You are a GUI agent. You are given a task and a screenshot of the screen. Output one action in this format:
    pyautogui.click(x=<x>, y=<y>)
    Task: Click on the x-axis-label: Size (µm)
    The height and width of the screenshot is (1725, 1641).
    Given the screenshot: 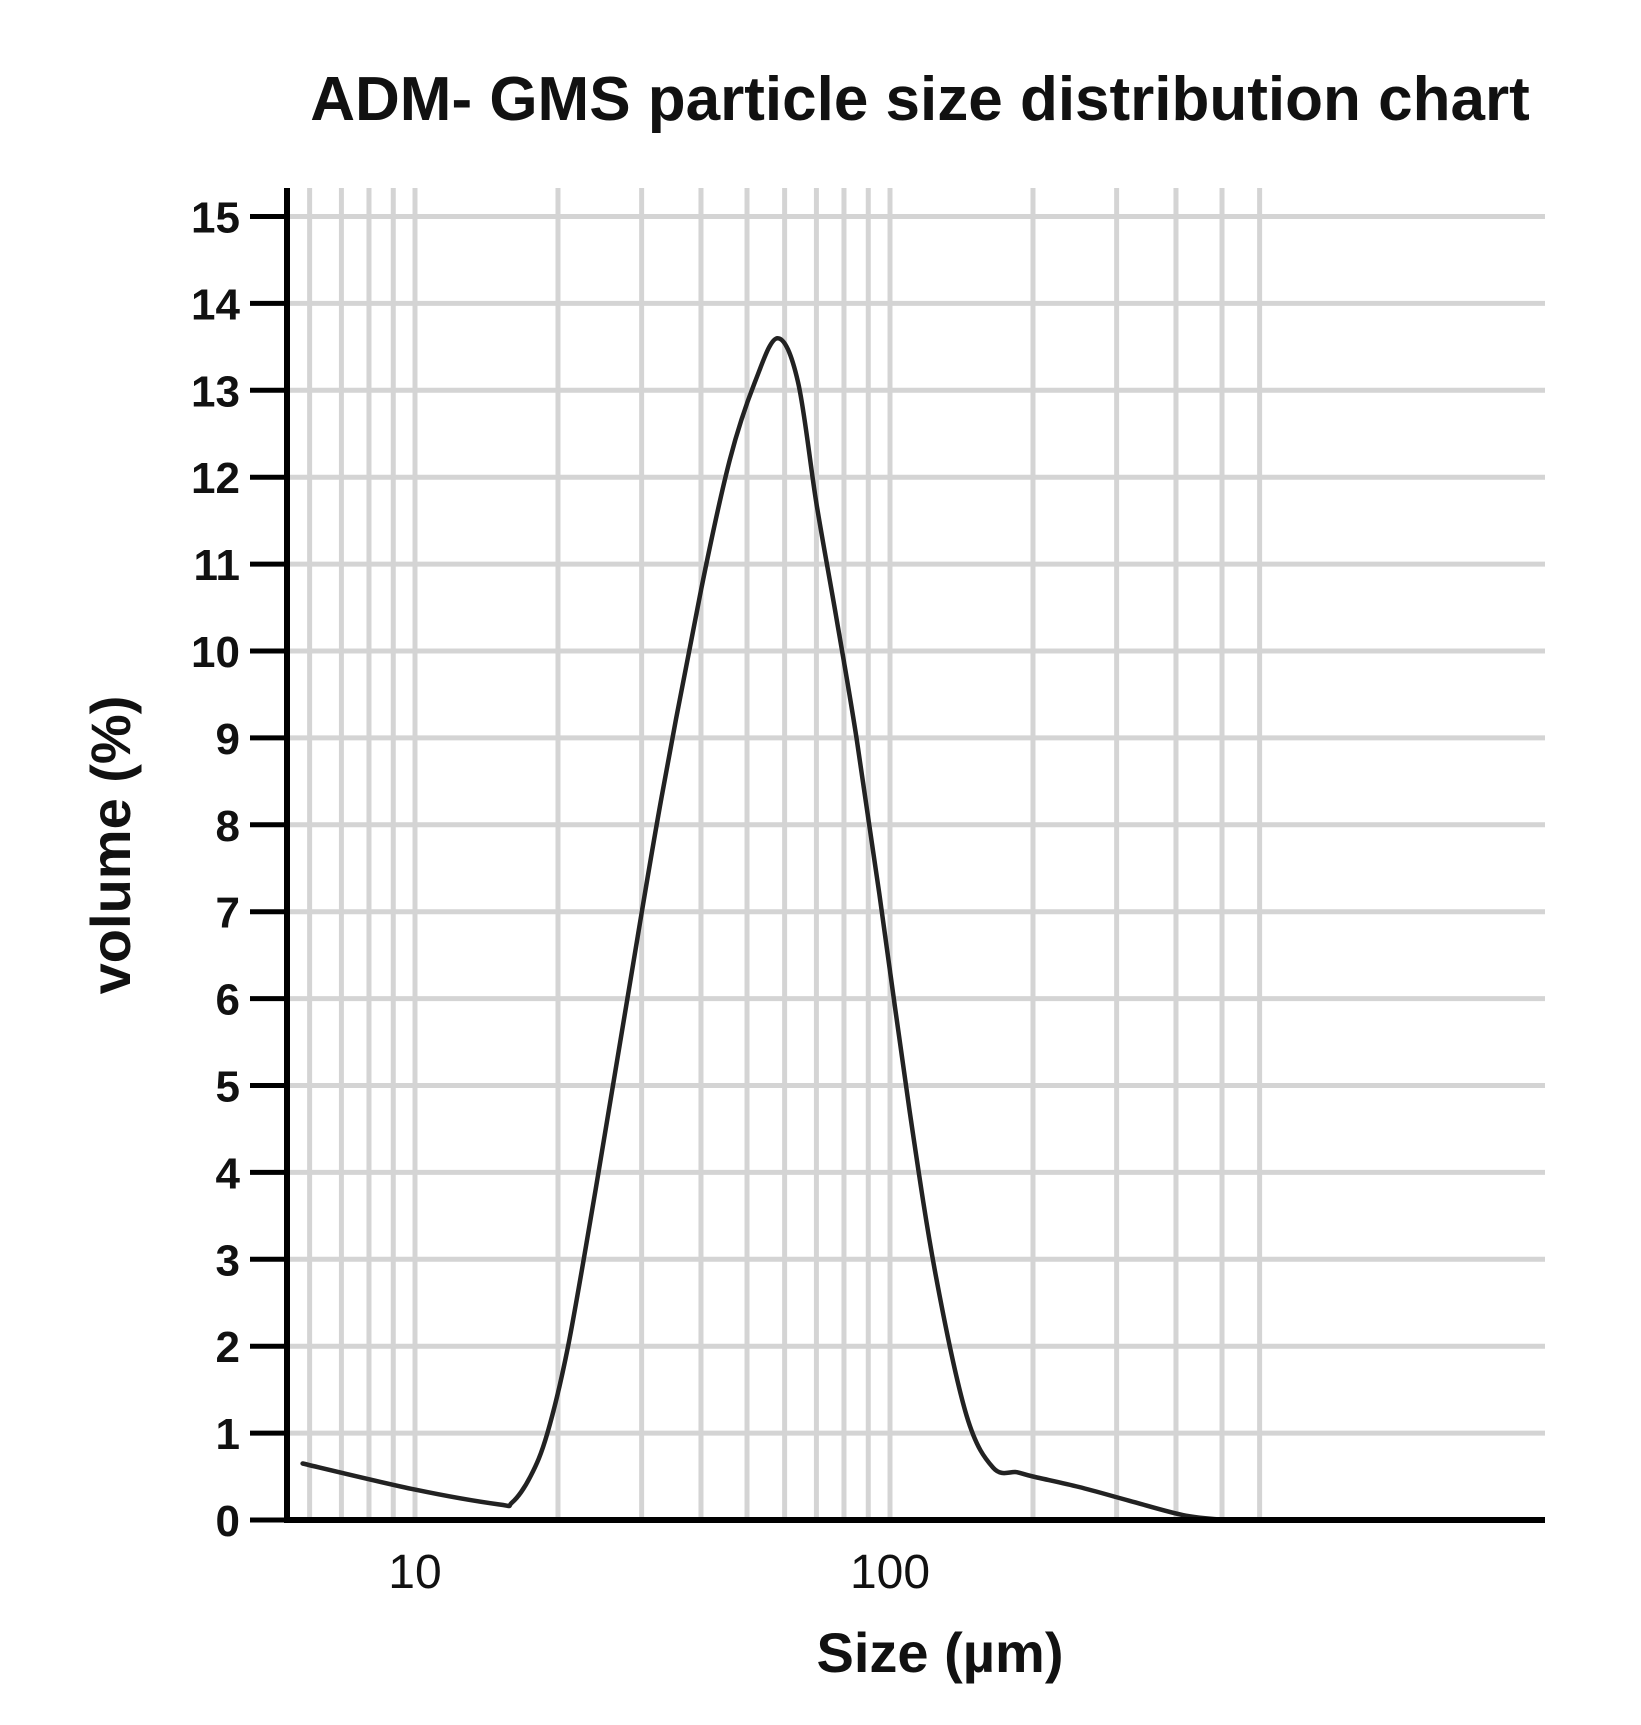 What is the action you would take?
    pyautogui.click(x=940, y=1652)
    